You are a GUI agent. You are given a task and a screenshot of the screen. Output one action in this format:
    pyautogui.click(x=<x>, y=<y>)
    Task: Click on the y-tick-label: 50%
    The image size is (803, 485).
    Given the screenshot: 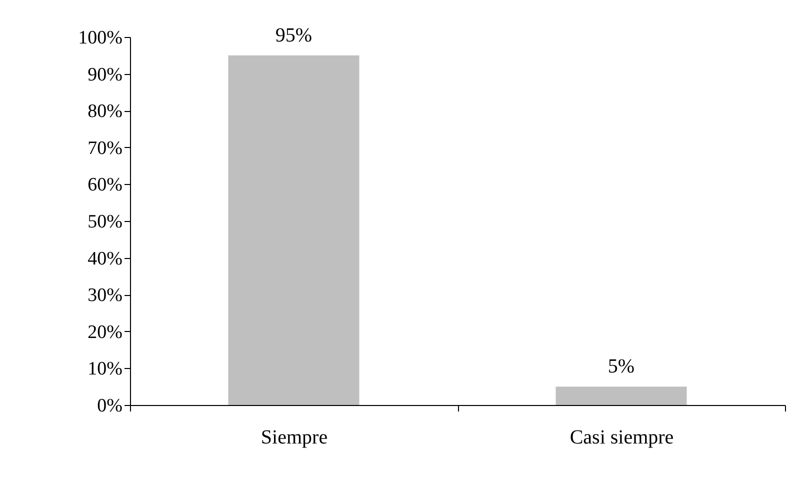 What is the action you would take?
    pyautogui.click(x=105, y=222)
    